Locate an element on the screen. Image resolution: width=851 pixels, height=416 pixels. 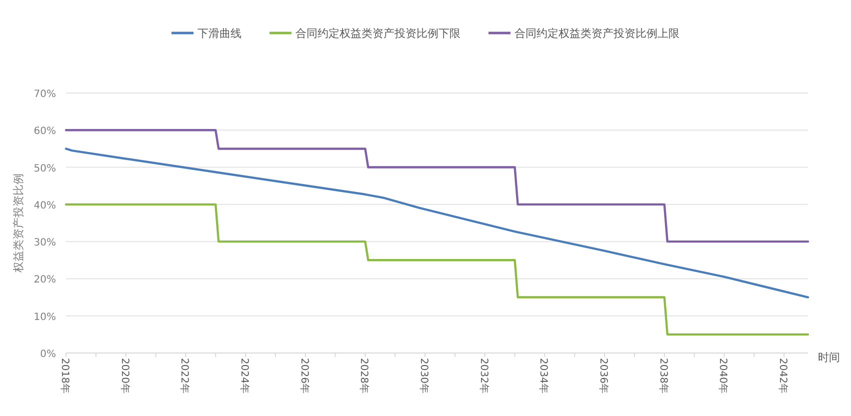
y-tick-label: 70% is located at coordinates (45, 94).